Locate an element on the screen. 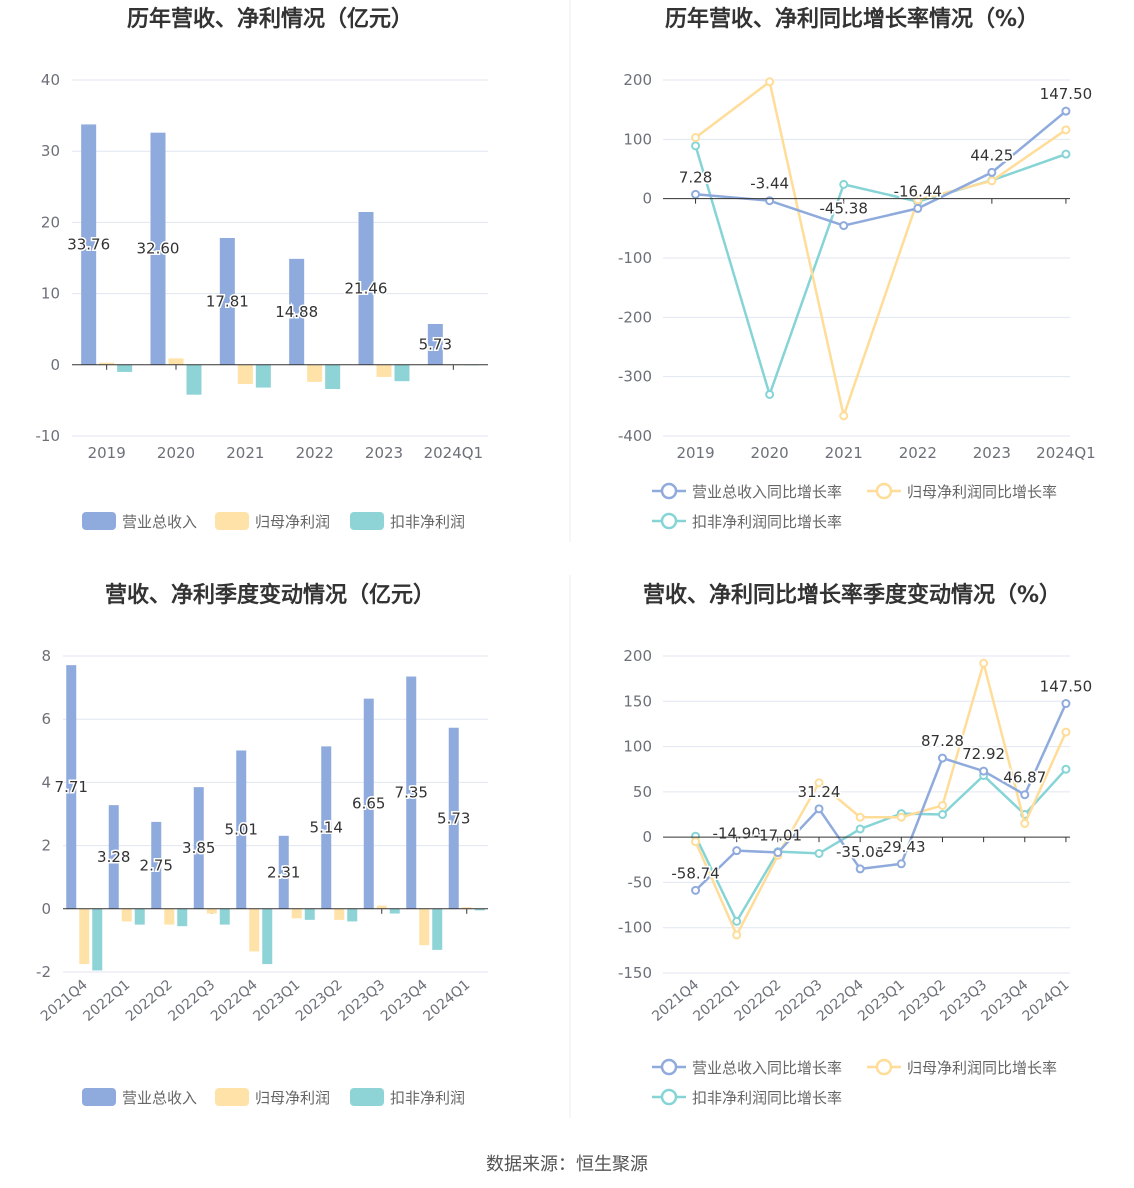  x-tick-label: 2020 is located at coordinates (770, 453).